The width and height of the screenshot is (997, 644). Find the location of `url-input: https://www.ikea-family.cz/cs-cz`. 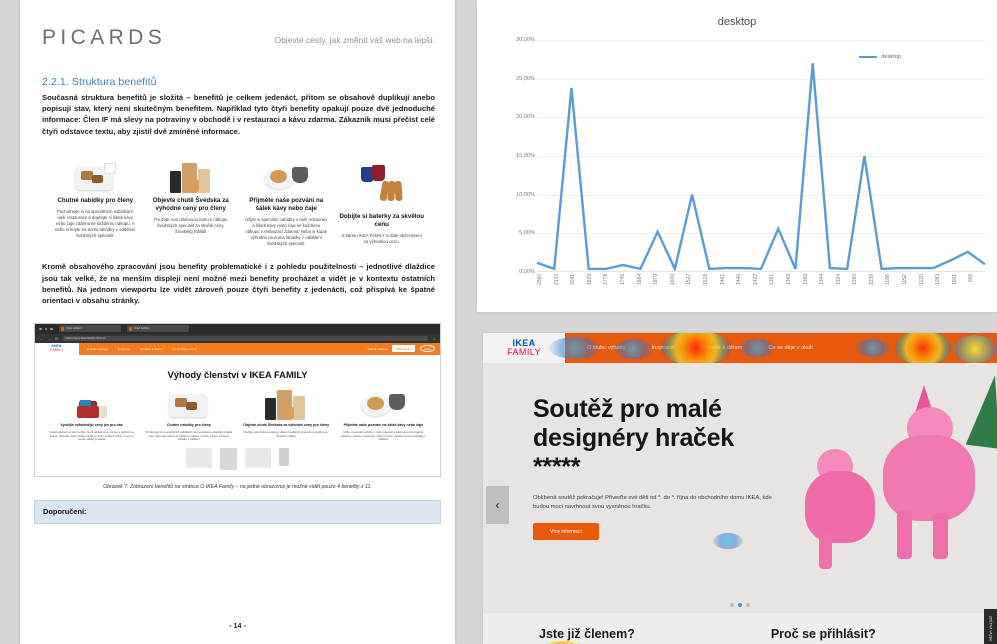

url-input: https://www.ikea-family.cz/cs-cz is located at coordinates (245, 338).